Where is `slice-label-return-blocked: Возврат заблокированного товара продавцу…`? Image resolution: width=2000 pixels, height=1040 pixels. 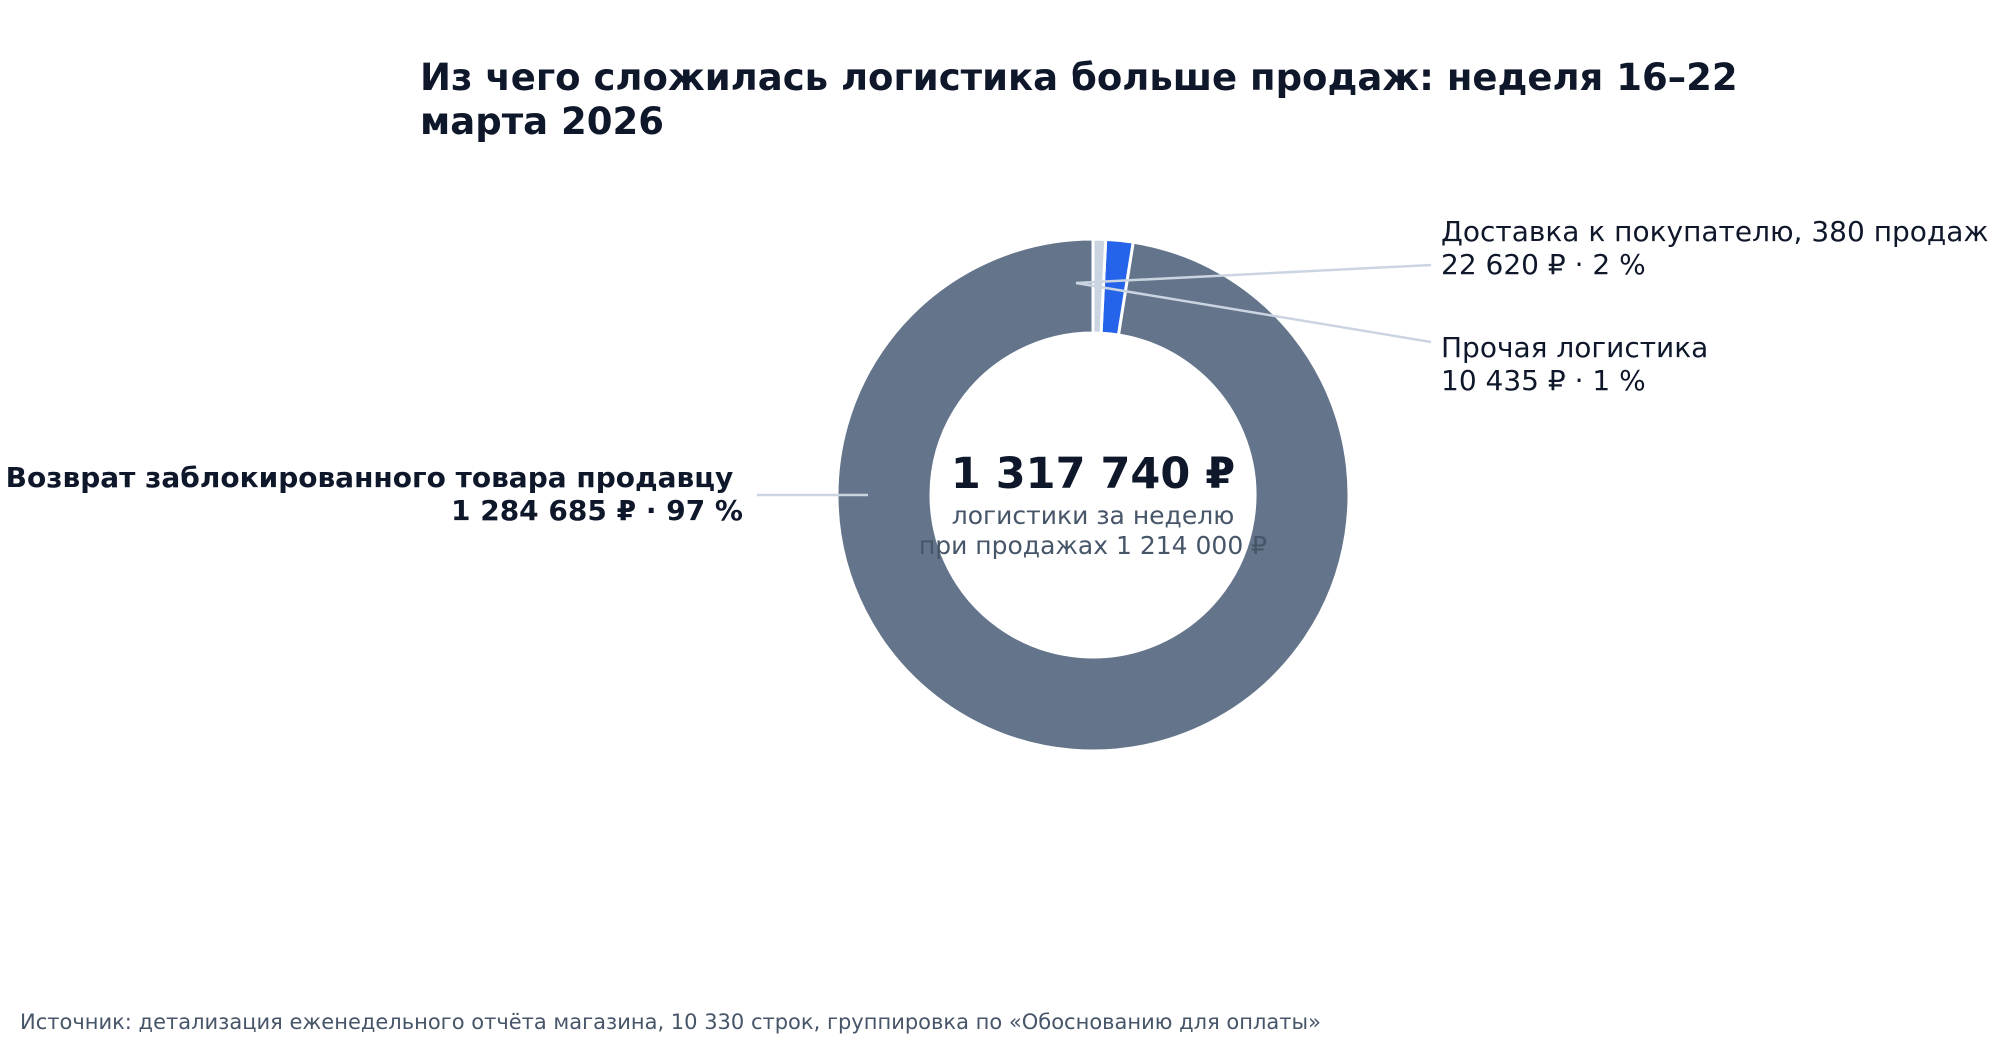 slice-label-return-blocked: Возврат заблокированного товара продавцу… is located at coordinates (374, 494).